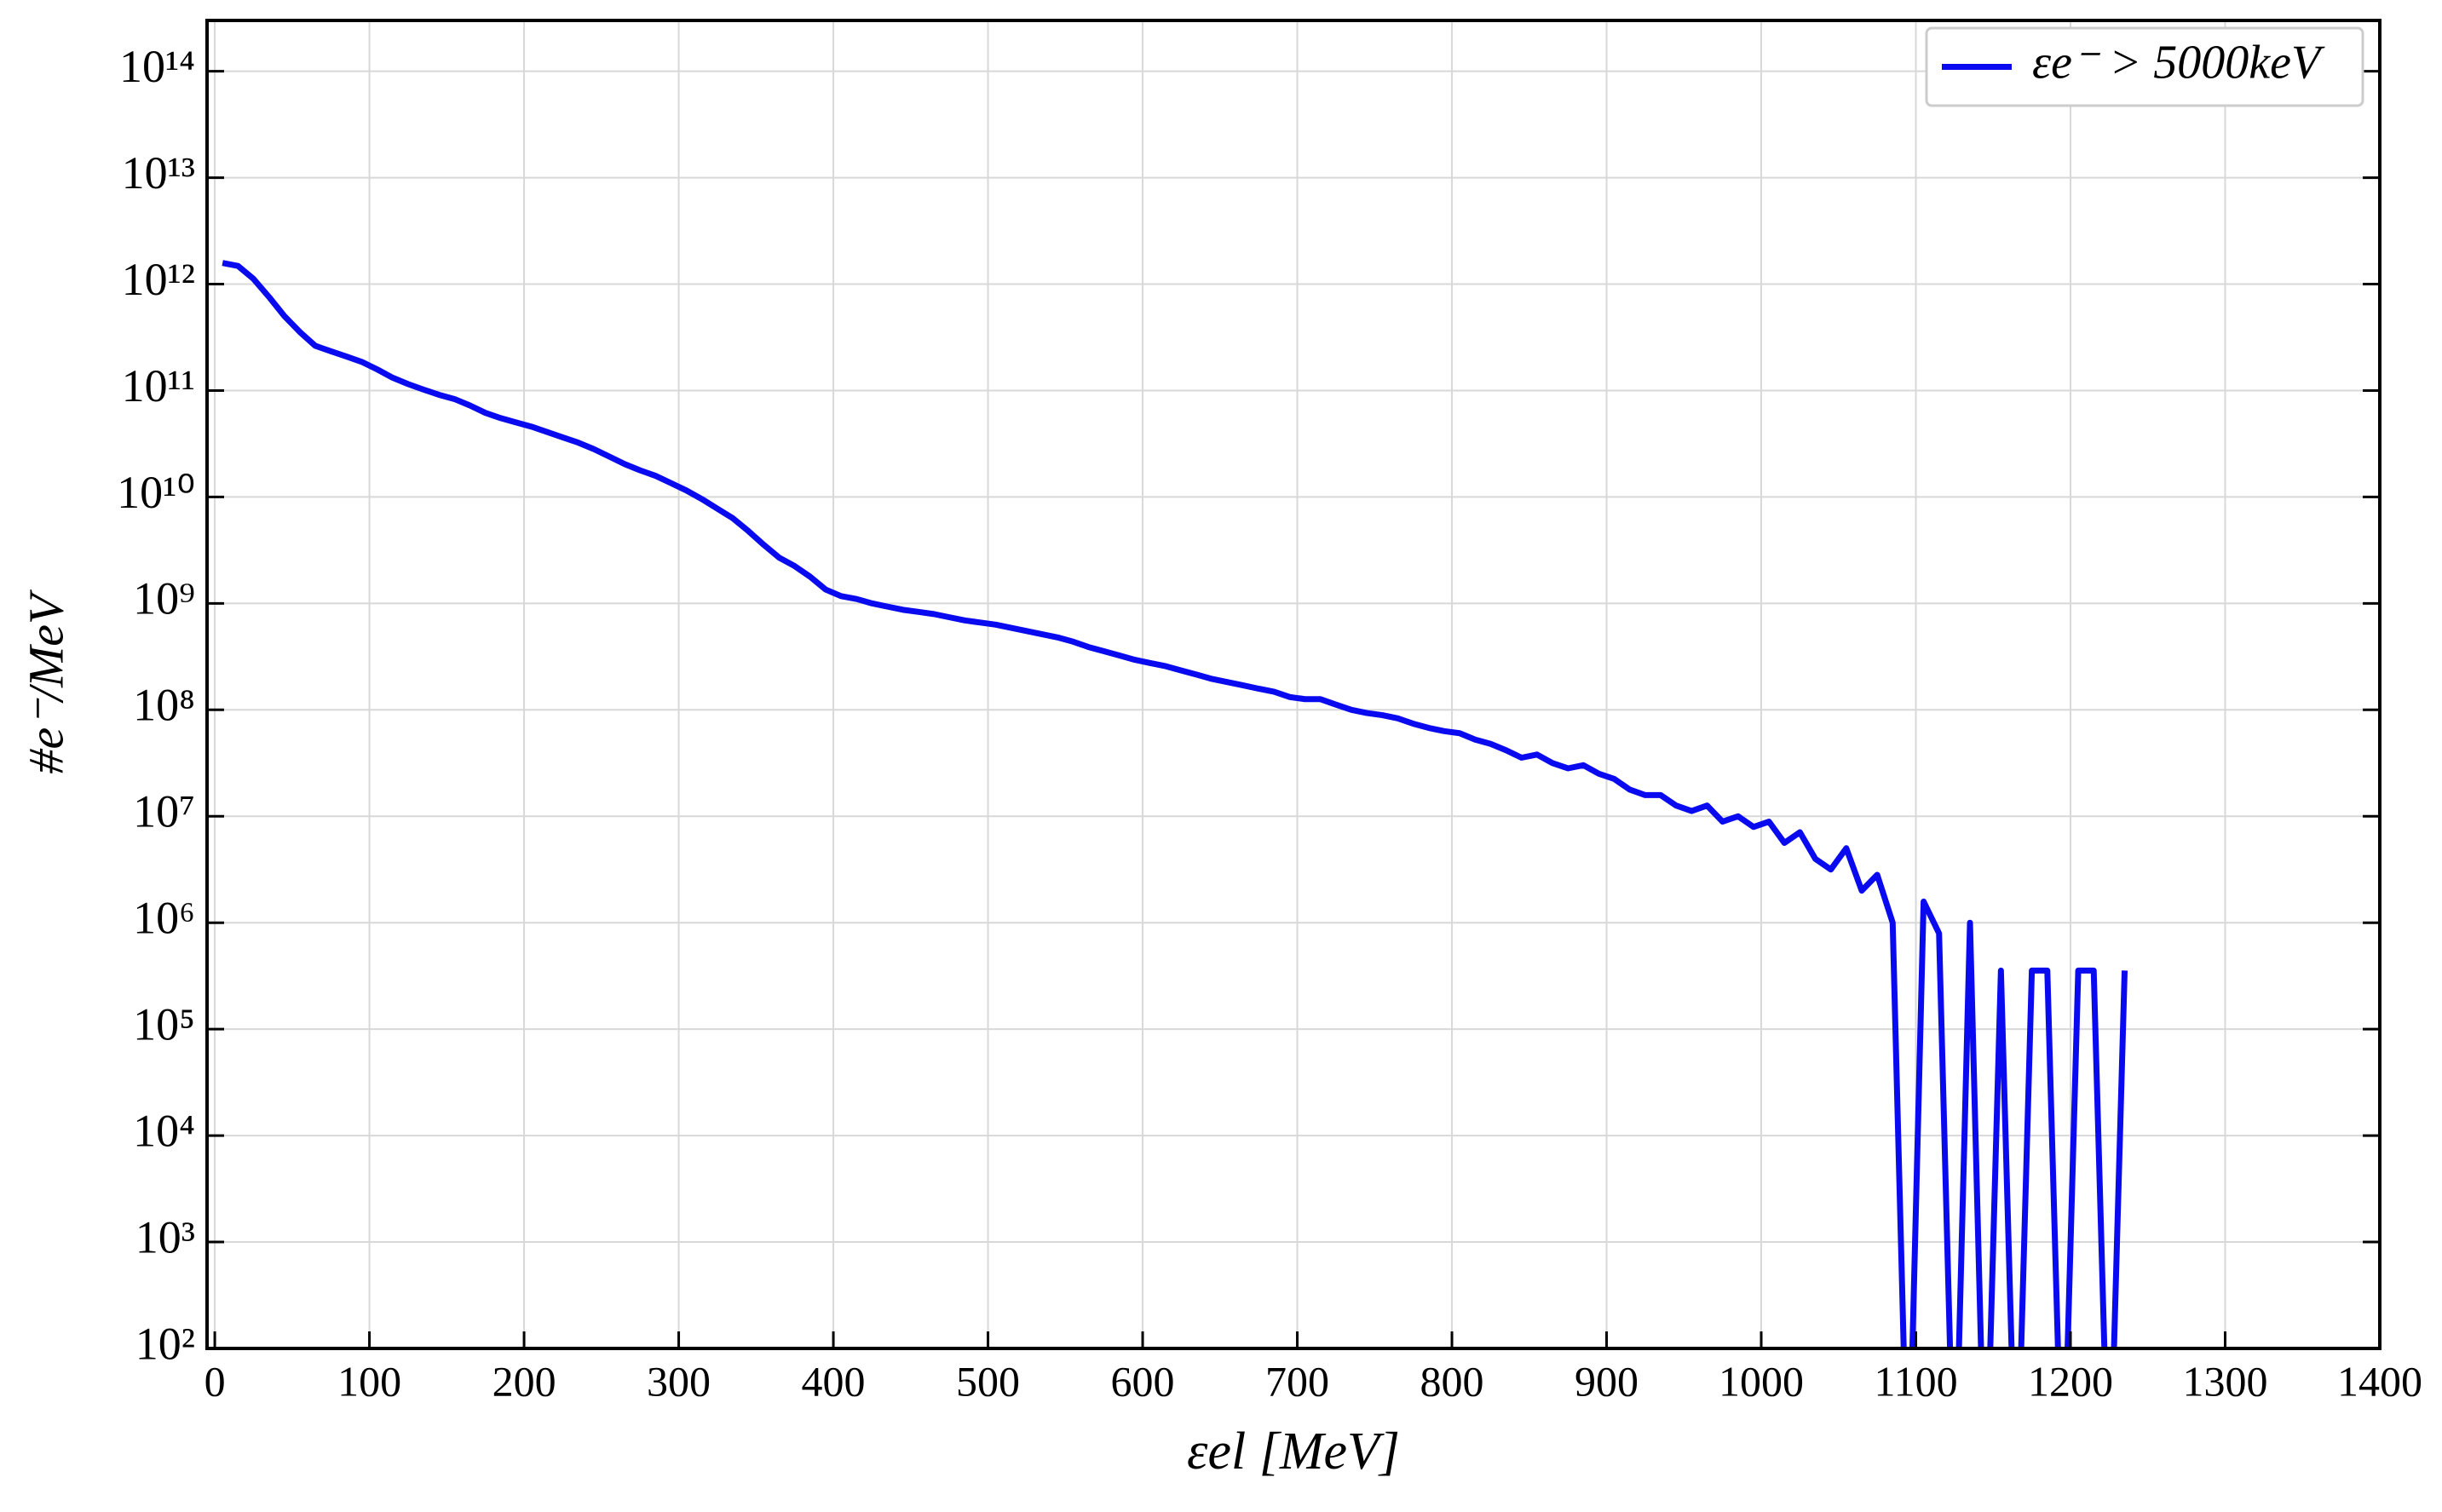 The width and height of the screenshot is (2442, 1512). I want to click on x-tick-label: 1000, so click(1762, 1381).